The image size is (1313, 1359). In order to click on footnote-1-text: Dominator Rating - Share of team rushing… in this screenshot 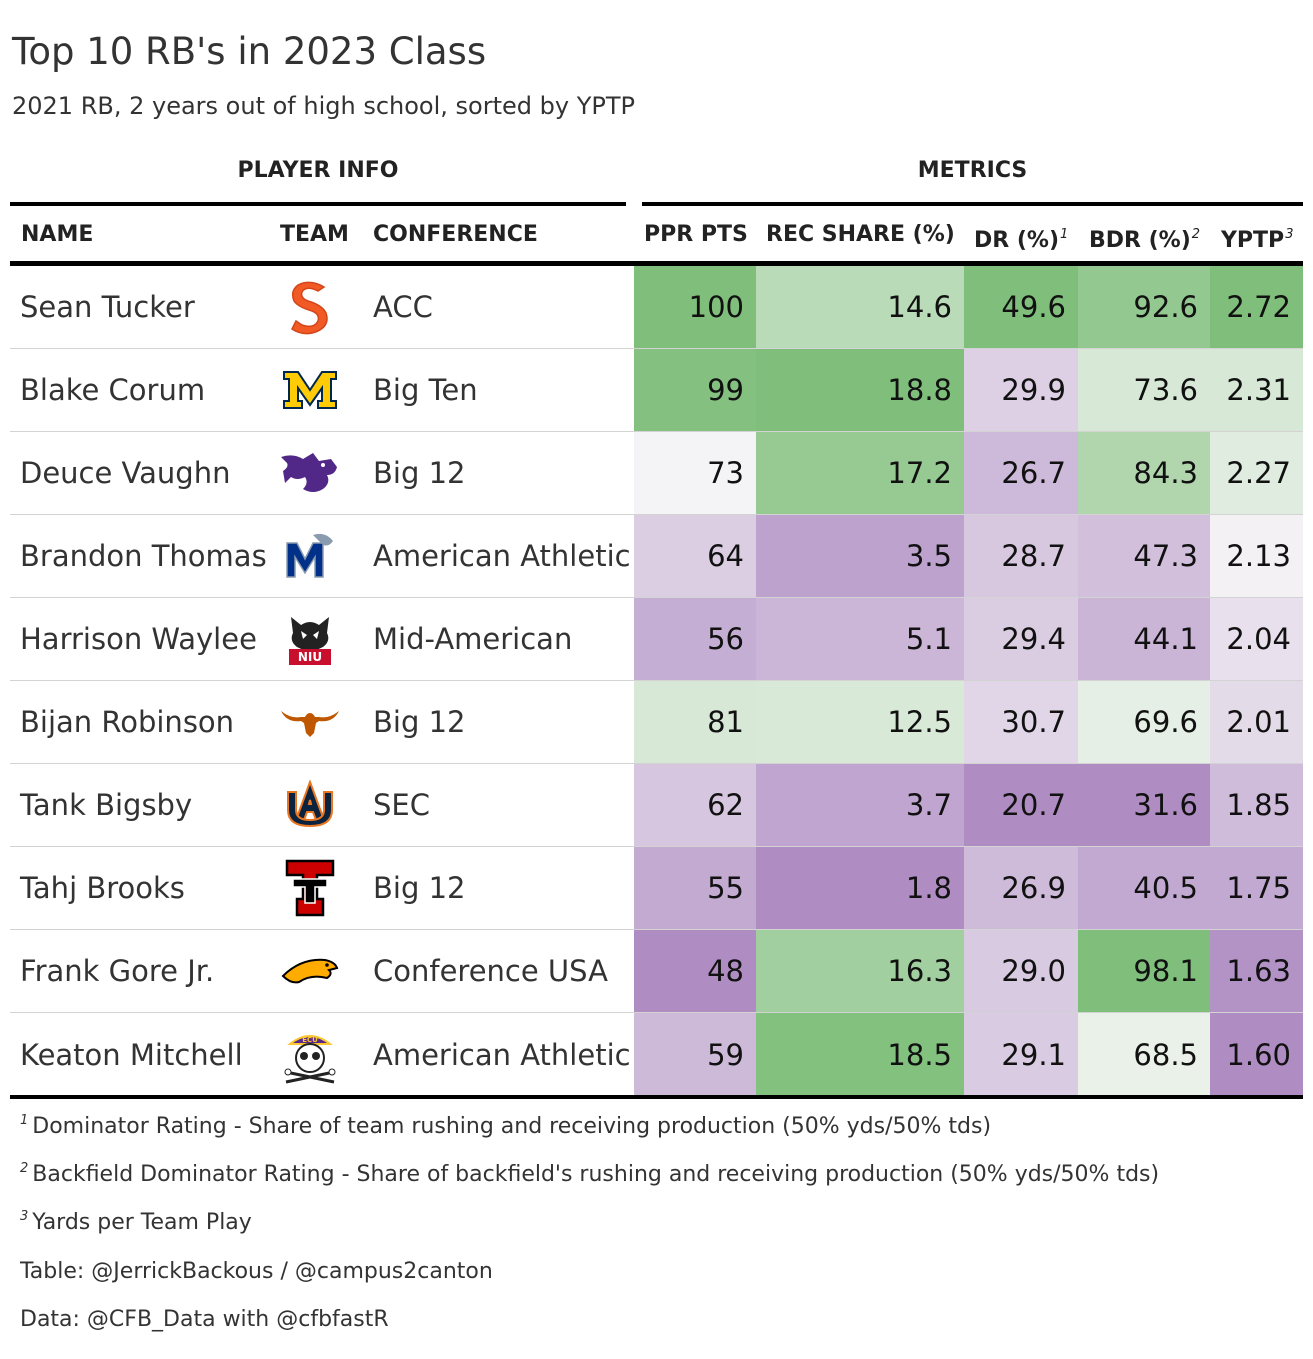, I will do `click(512, 1126)`.